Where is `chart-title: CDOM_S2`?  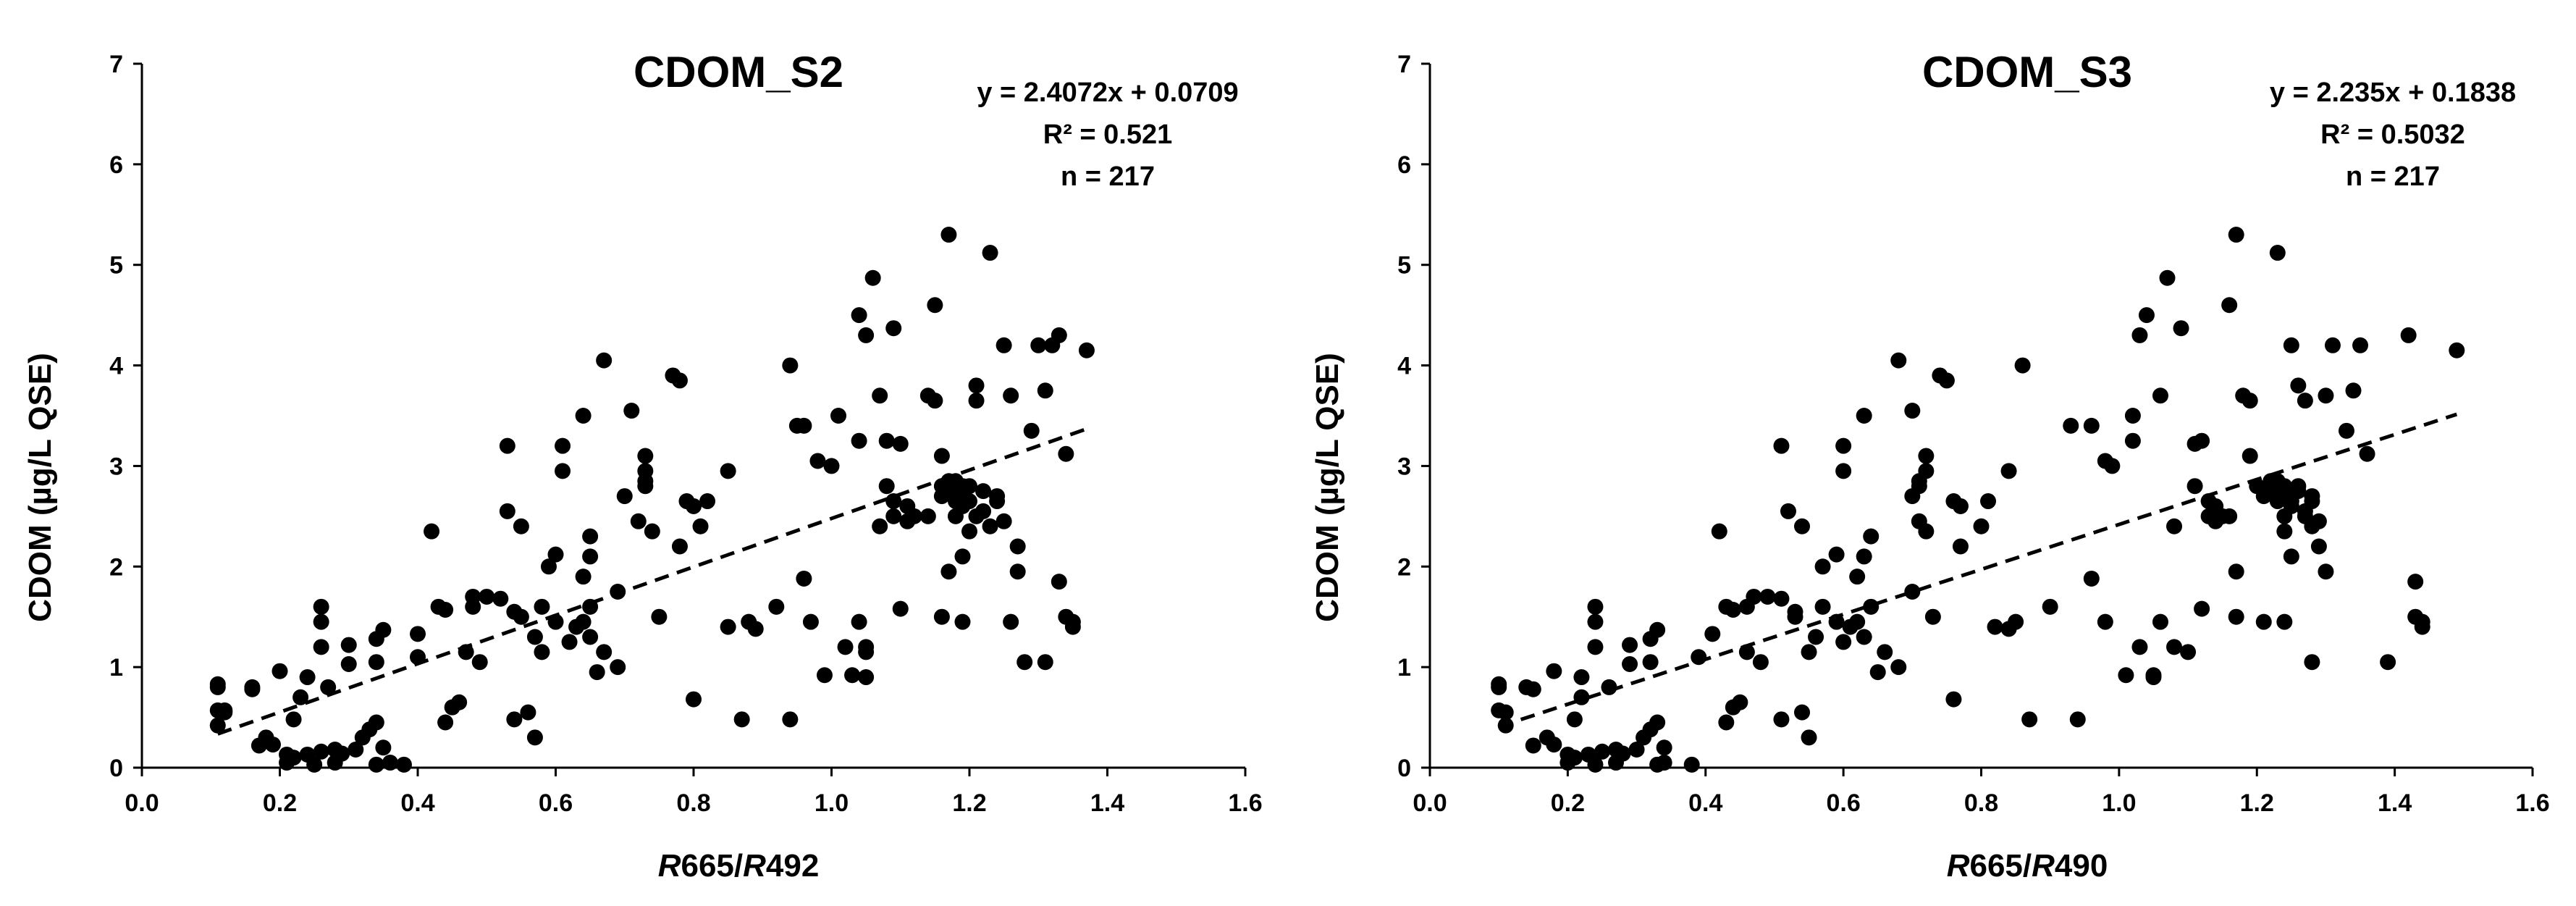
chart-title: CDOM_S2 is located at coordinates (738, 72).